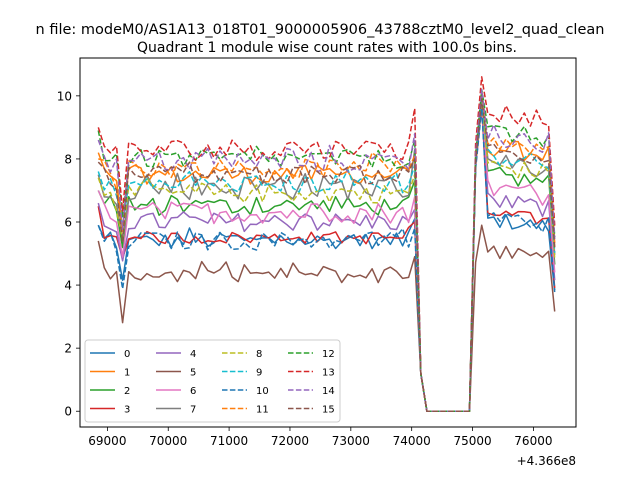 This screenshot has width=640, height=480. What do you see at coordinates (68, 223) in the screenshot?
I see `y-tick-label: 6` at bounding box center [68, 223].